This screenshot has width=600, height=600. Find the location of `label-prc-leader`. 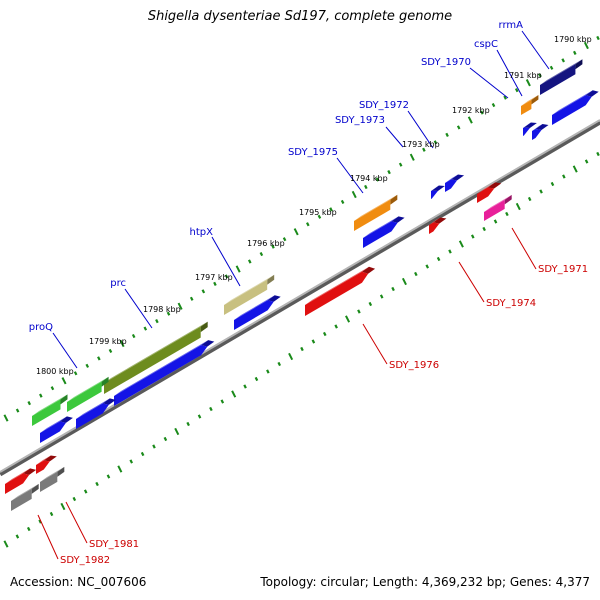

label-prc-leader is located at coordinates (138, 308).